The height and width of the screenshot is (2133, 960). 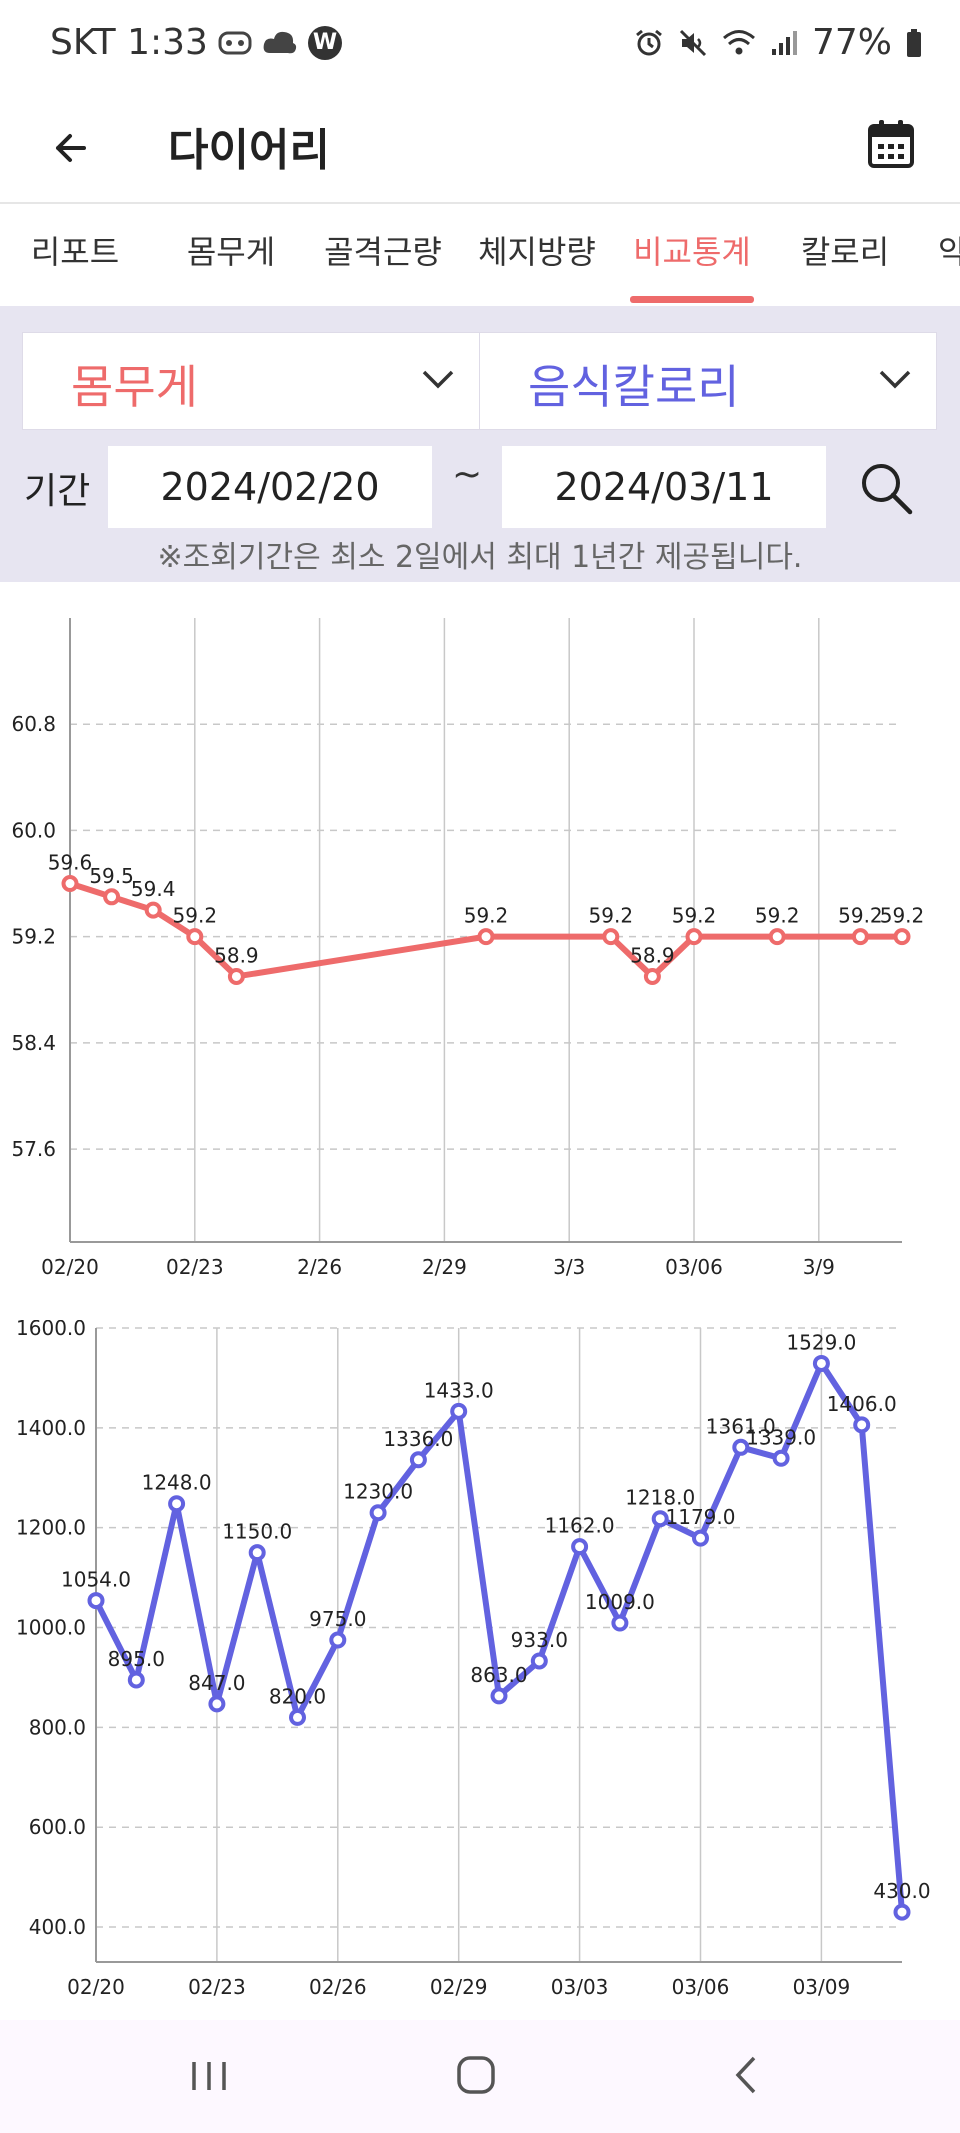 What do you see at coordinates (33, 830) in the screenshot?
I see `y-tick-label: 60.0` at bounding box center [33, 830].